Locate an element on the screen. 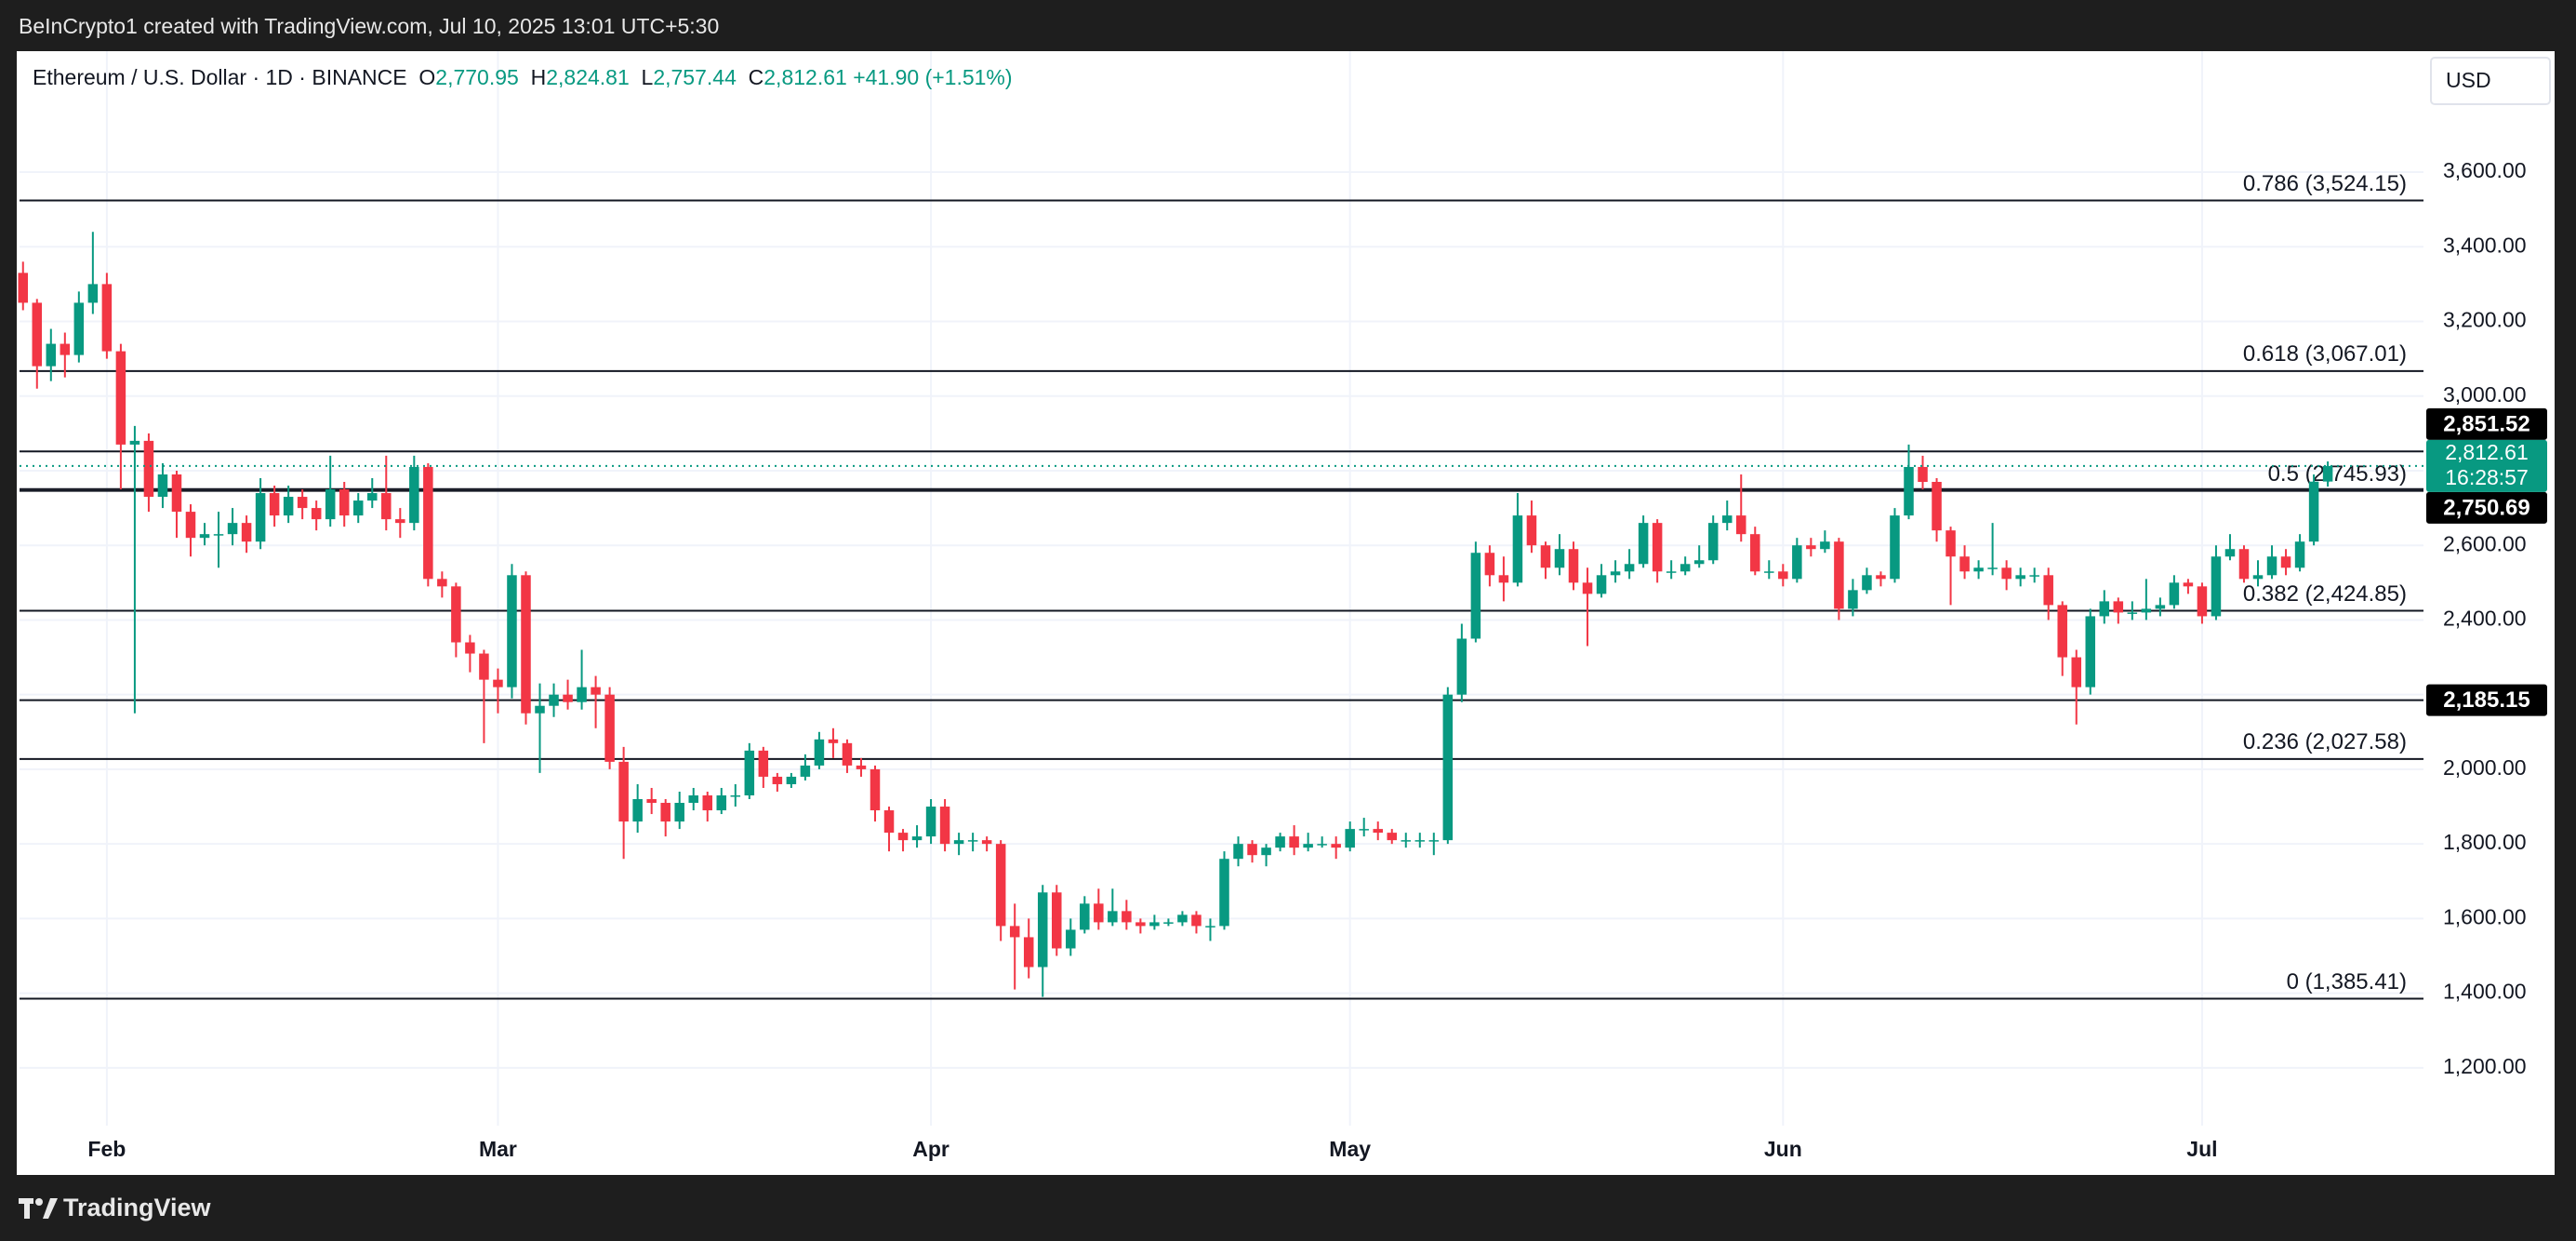 This screenshot has height=1241, width=2576. fib-label: 0.618 (3,067.01) is located at coordinates (2325, 354).